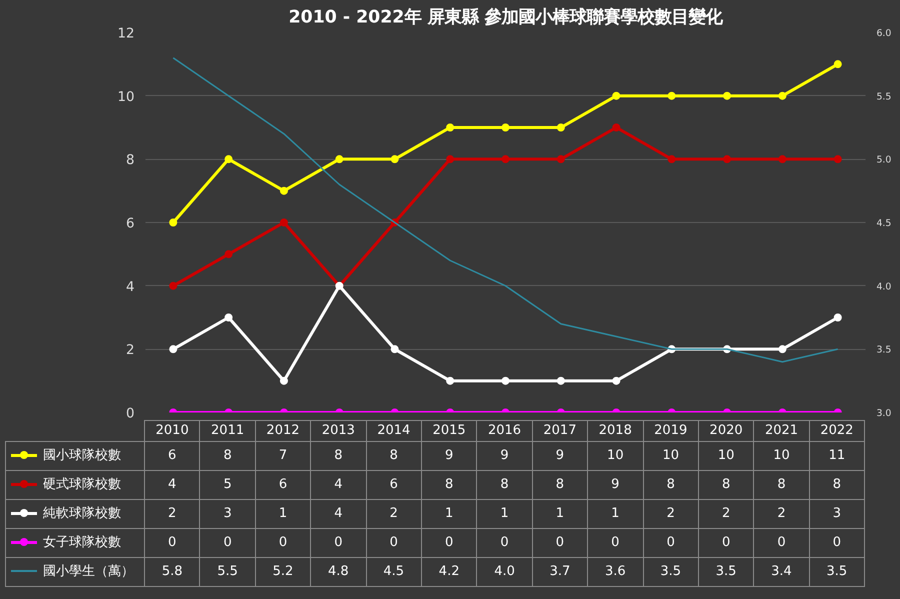 The height and width of the screenshot is (599, 900). What do you see at coordinates (228, 431) in the screenshot?
I see `x-tick-label: 2011` at bounding box center [228, 431].